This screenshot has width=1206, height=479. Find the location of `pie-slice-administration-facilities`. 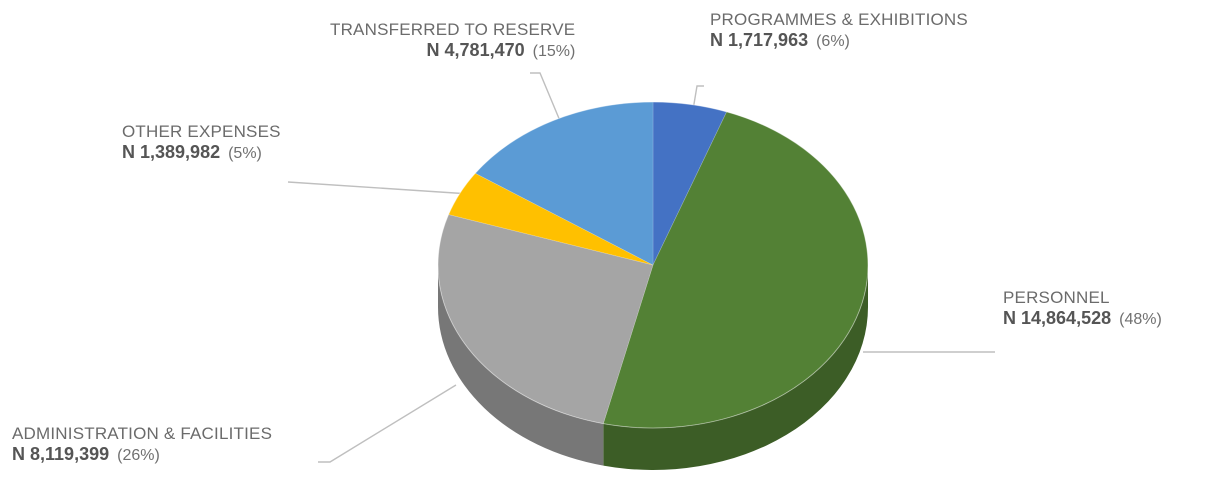

pie-slice-administration-facilities is located at coordinates (545, 319).